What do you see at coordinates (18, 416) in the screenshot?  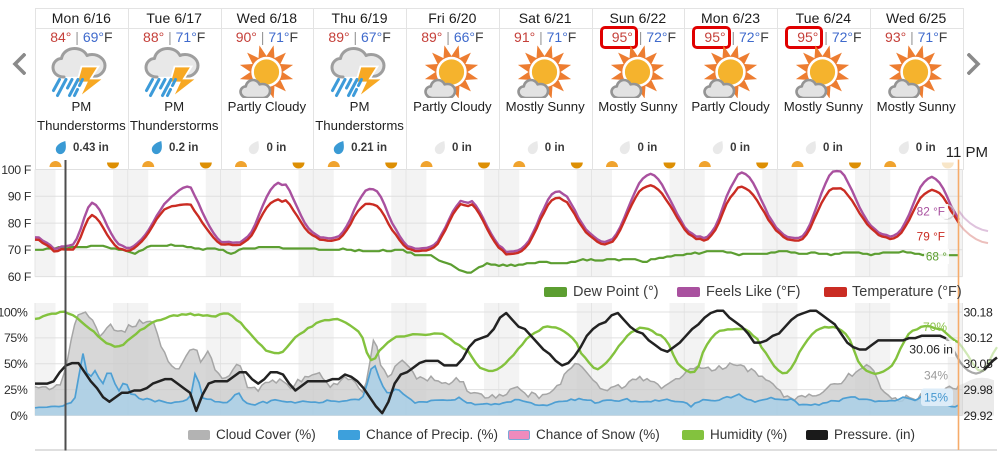 I see `svg-text: 0%` at bounding box center [18, 416].